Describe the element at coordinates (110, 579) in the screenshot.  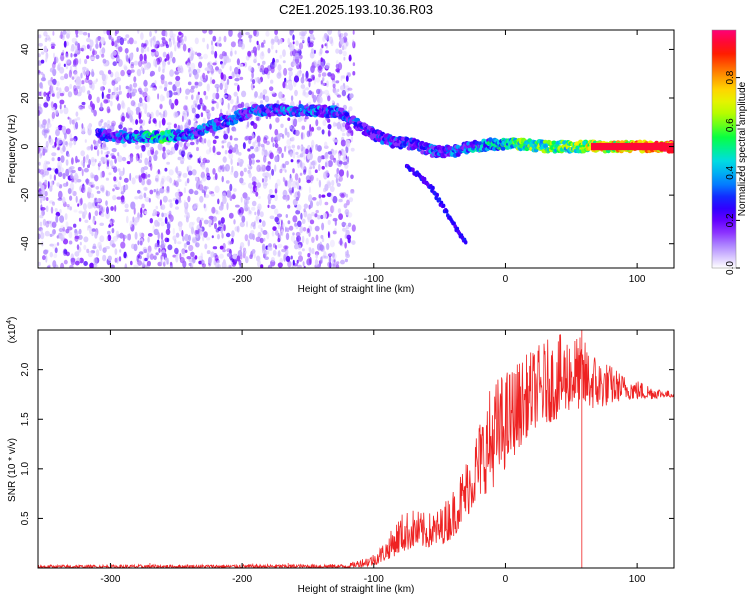
I see `x-tick-label: -300` at that location.